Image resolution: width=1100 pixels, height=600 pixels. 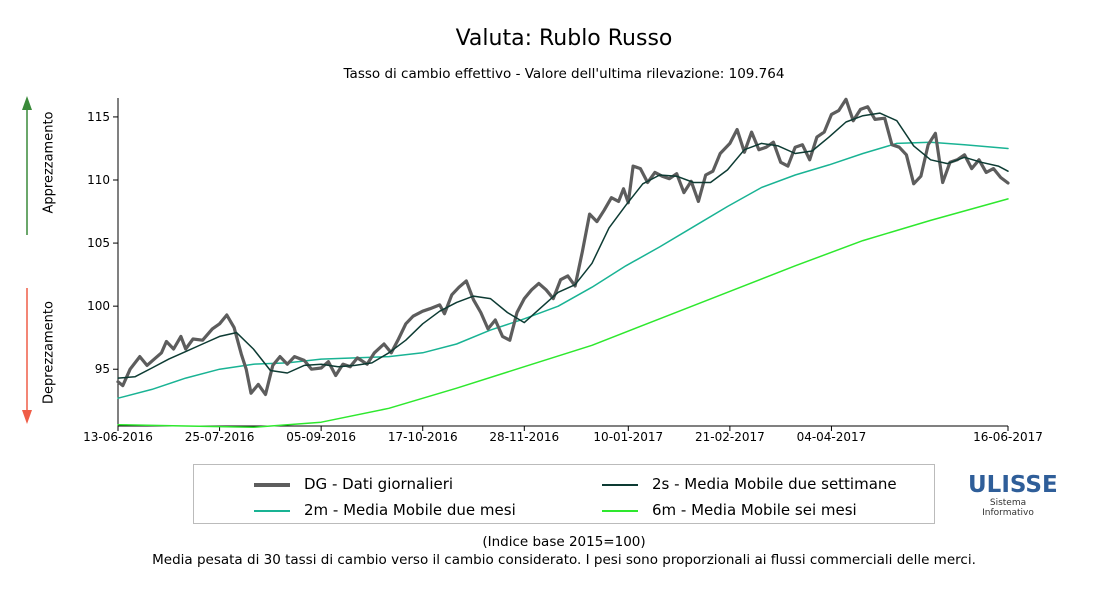 I want to click on legend-swatch-dg, so click(x=272, y=484).